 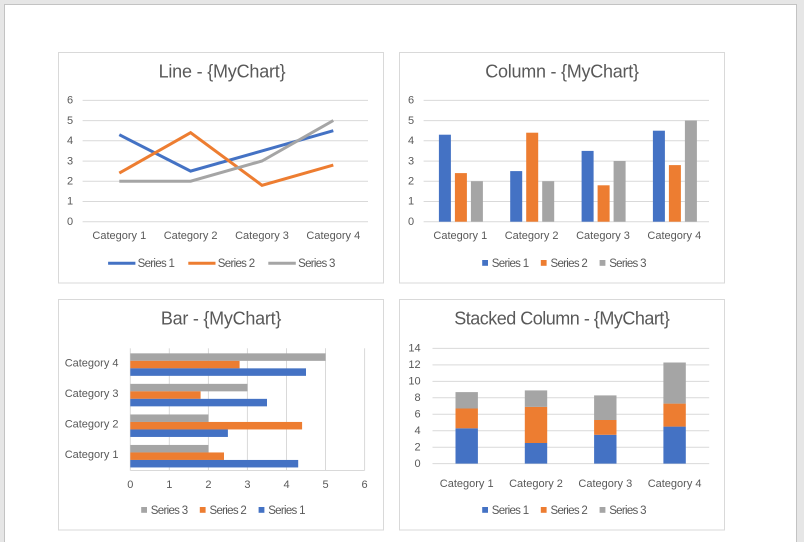 I want to click on svg-text: Stacked Column - {MyChart}, so click(x=562, y=319).